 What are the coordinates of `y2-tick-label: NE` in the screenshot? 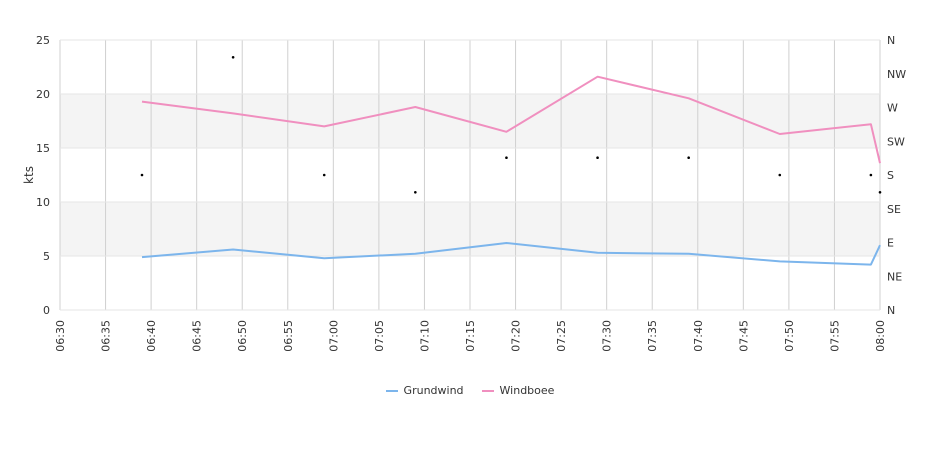 It's located at (894, 276).